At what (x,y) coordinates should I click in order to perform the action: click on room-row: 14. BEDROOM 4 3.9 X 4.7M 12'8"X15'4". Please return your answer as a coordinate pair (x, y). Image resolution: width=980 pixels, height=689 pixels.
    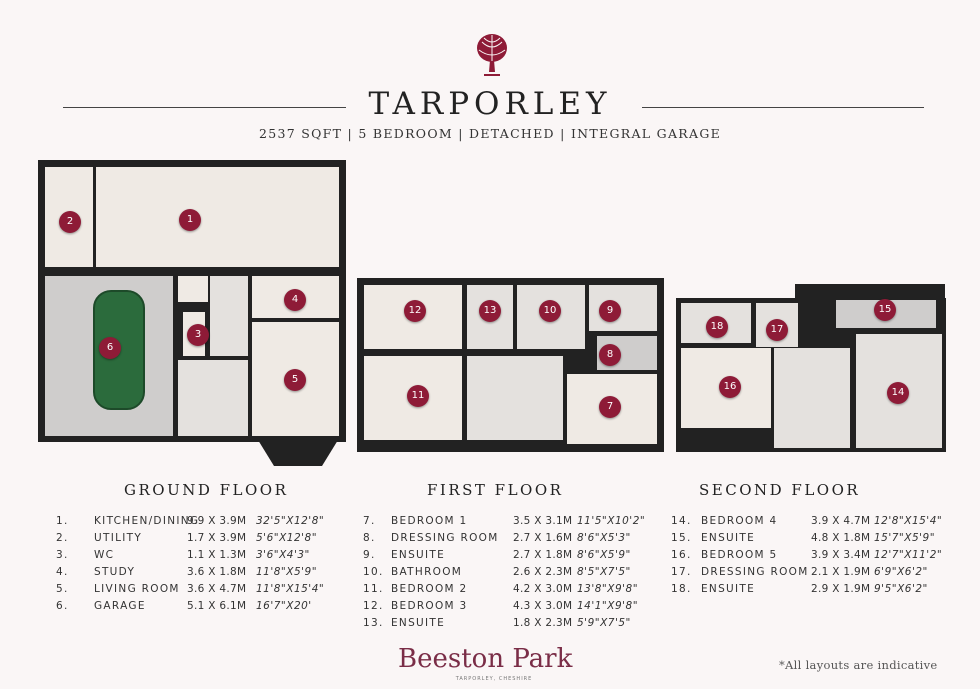
    Looking at the image, I should click on (821, 523).